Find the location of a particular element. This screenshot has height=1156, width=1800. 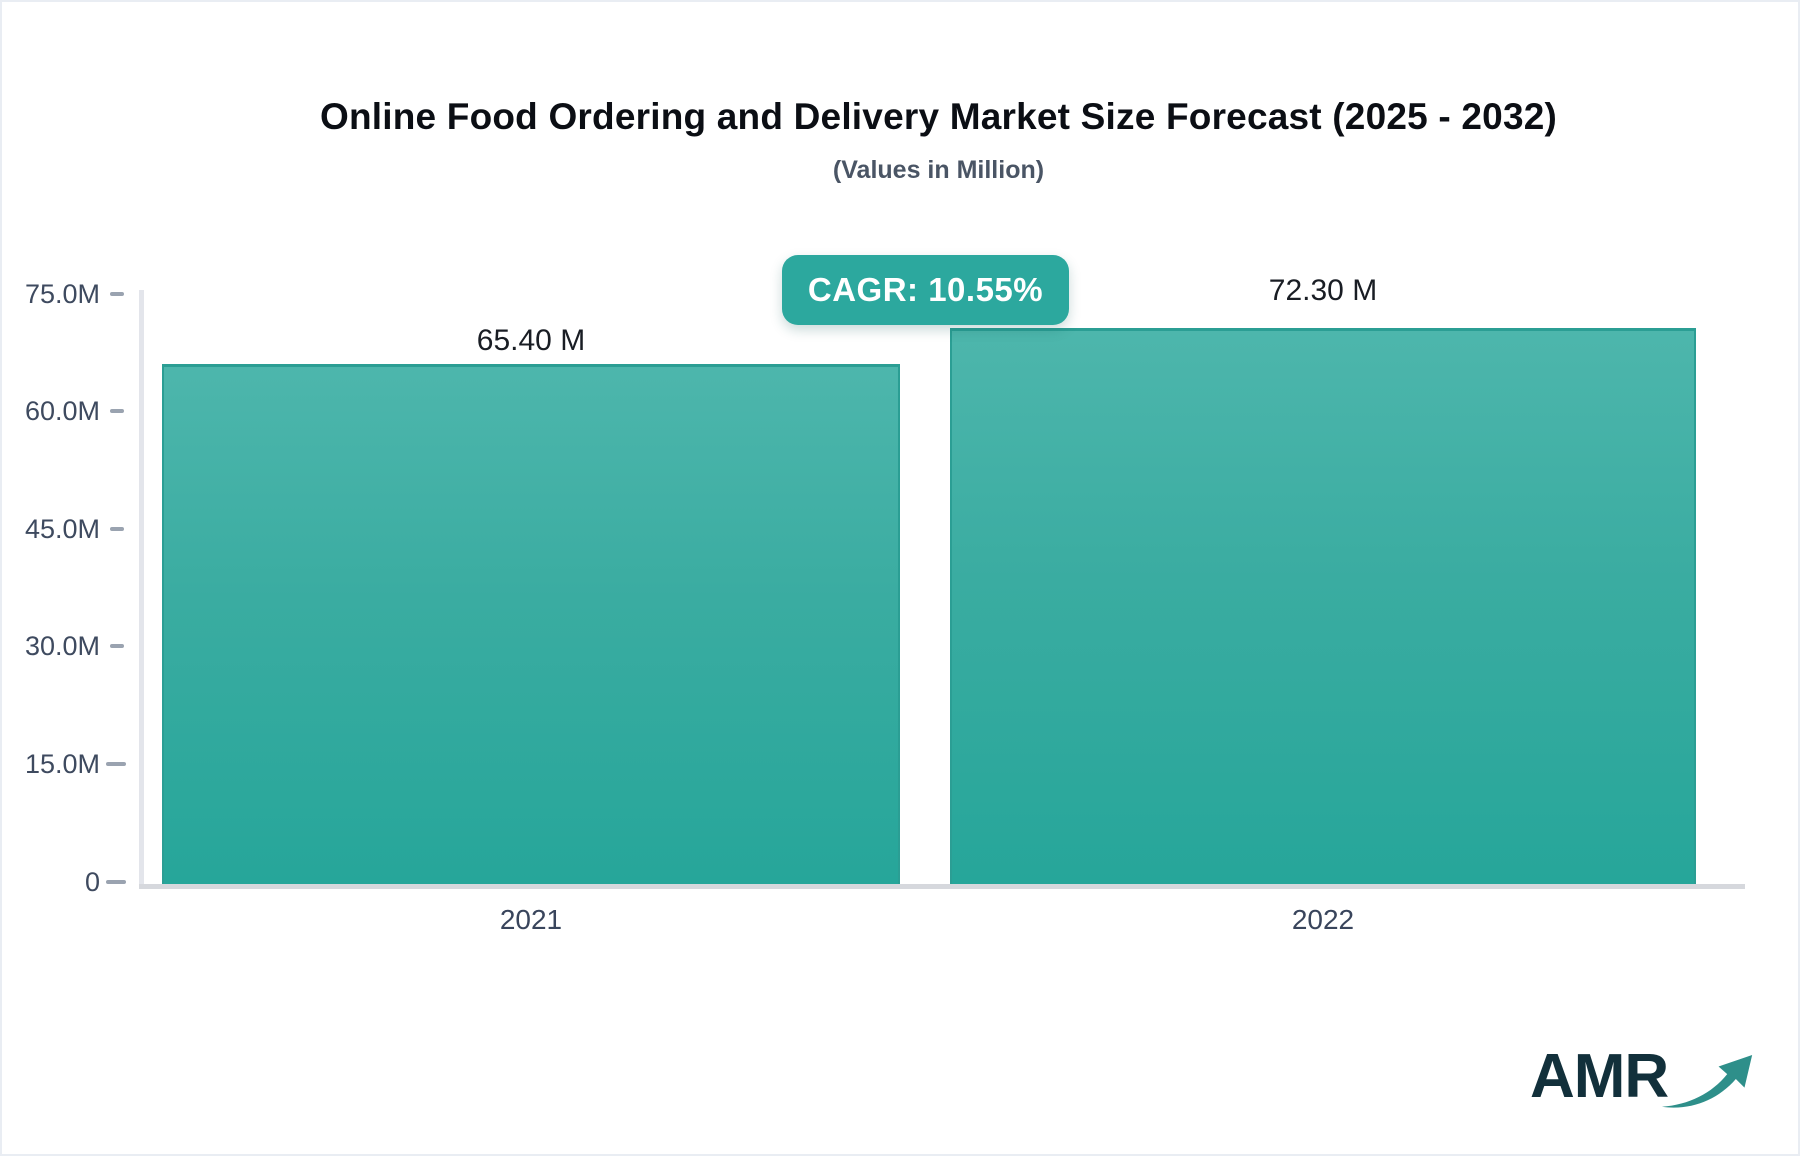

y-tick-label: 75.0M is located at coordinates (62, 294).